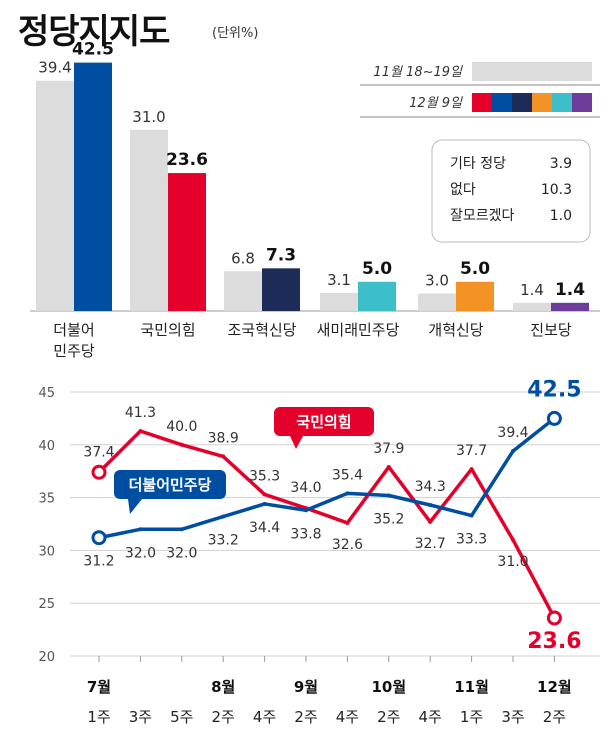 Image resolution: width=615 pixels, height=738 pixels. I want to click on x-month-label: 7월, so click(99, 687).